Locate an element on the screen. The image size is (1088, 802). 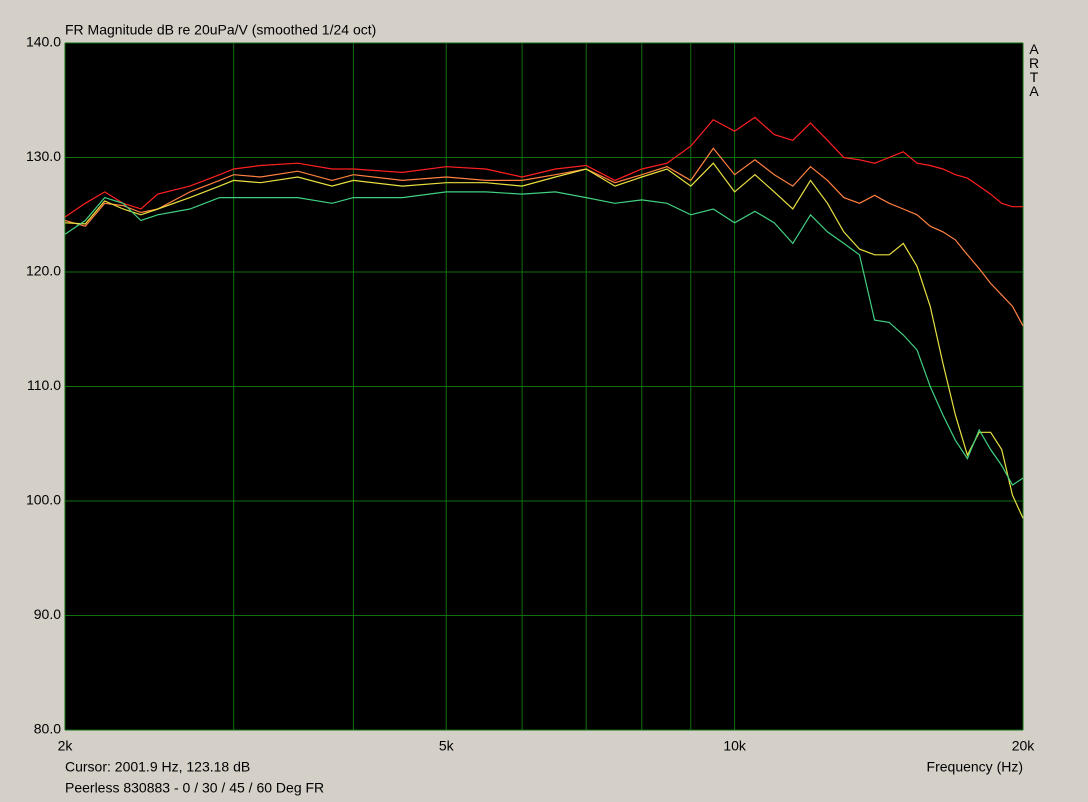
brand: ARTA is located at coordinates (1034, 70).